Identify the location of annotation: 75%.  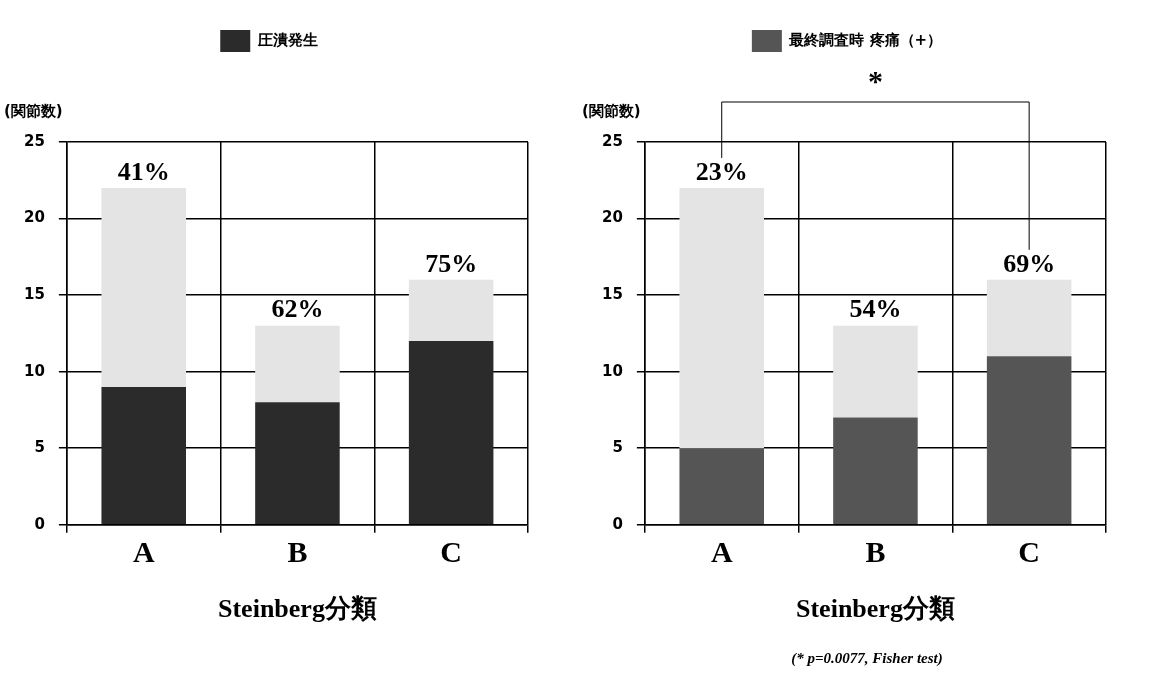
(451, 263).